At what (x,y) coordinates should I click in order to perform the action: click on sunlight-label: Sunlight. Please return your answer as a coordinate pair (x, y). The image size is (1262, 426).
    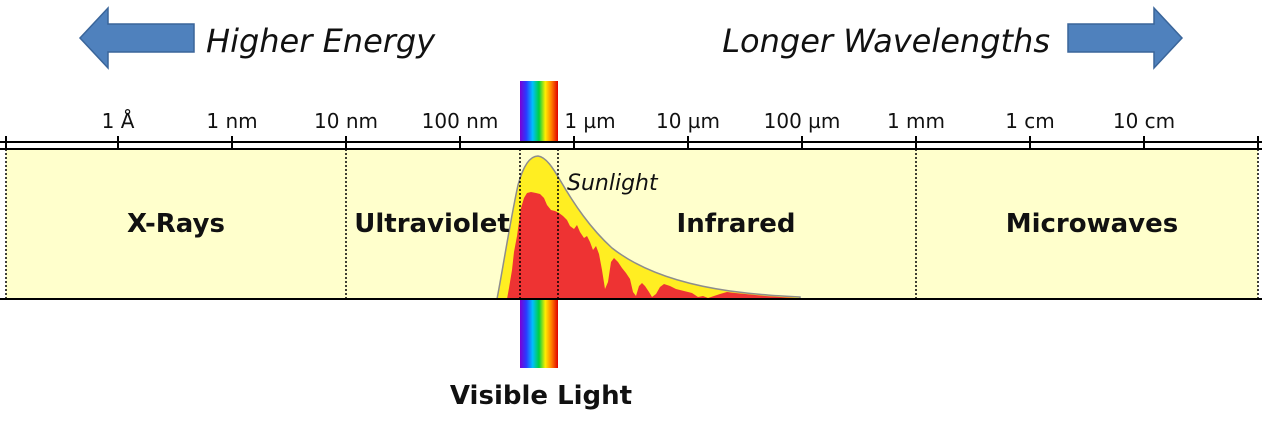
    Looking at the image, I should click on (613, 183).